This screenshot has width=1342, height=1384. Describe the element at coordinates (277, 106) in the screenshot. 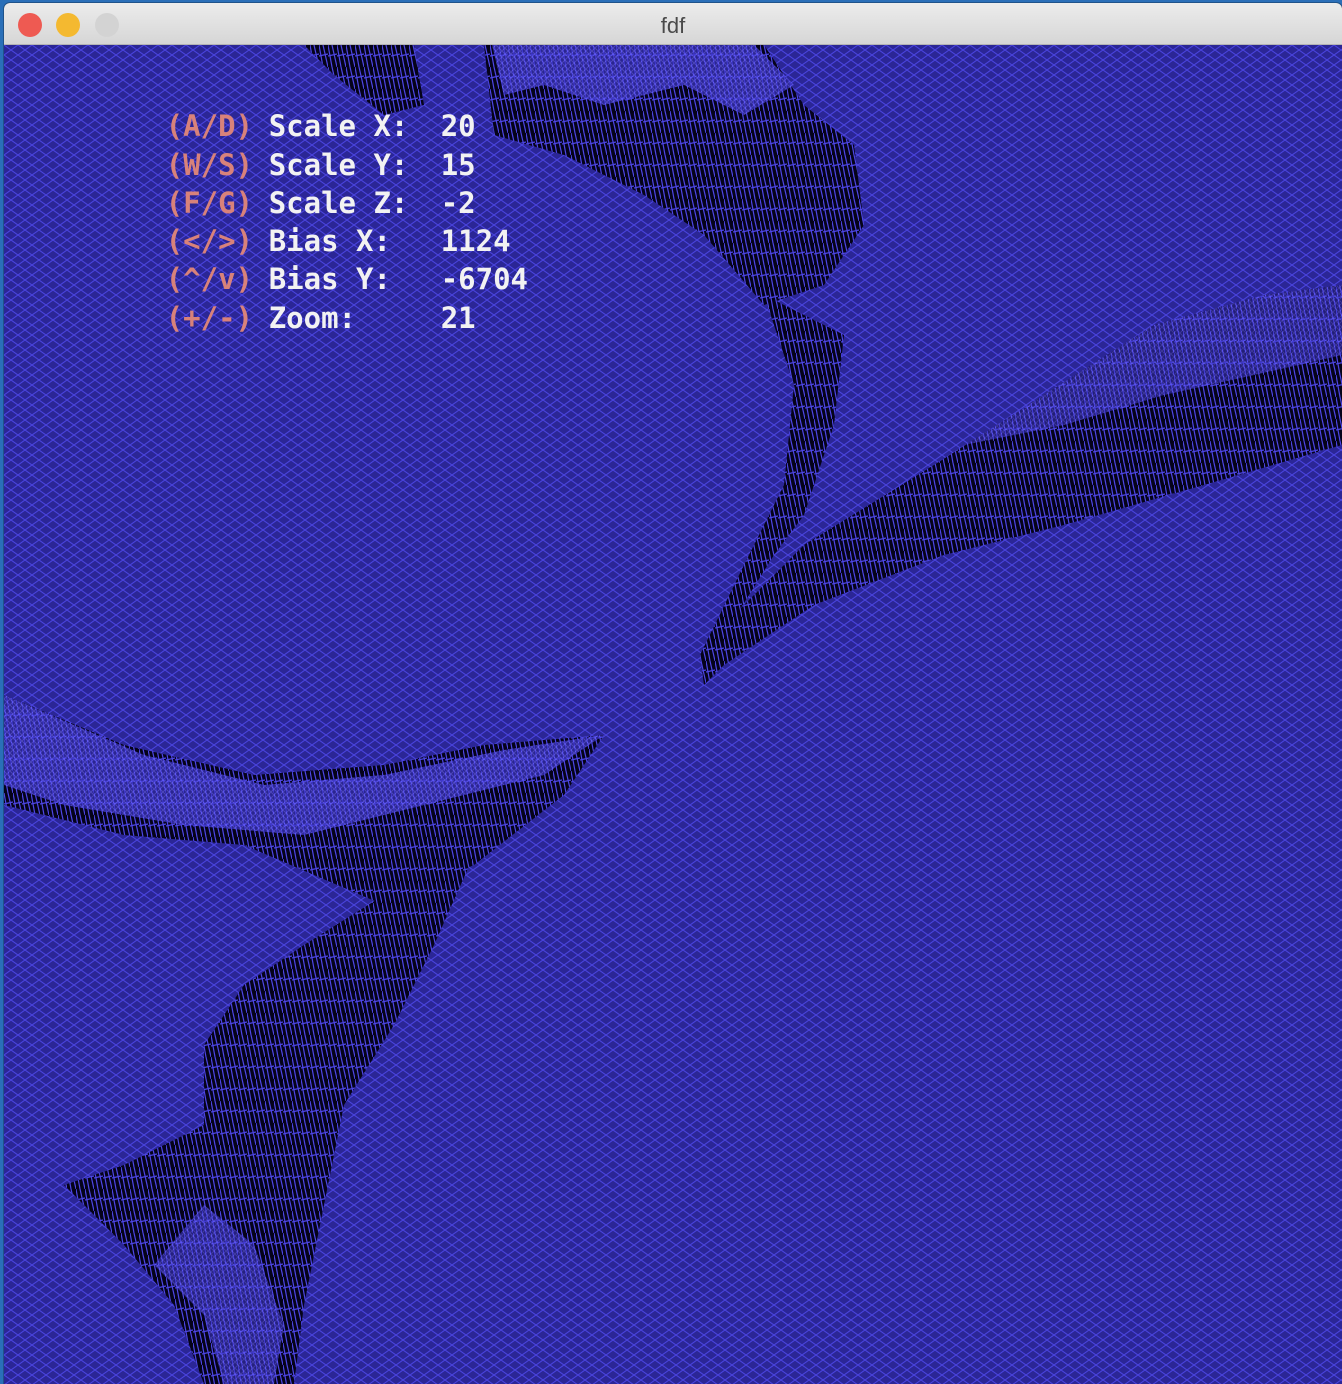

I see `hud-row-scale-x: (A/D) Scale X: 20` at that location.